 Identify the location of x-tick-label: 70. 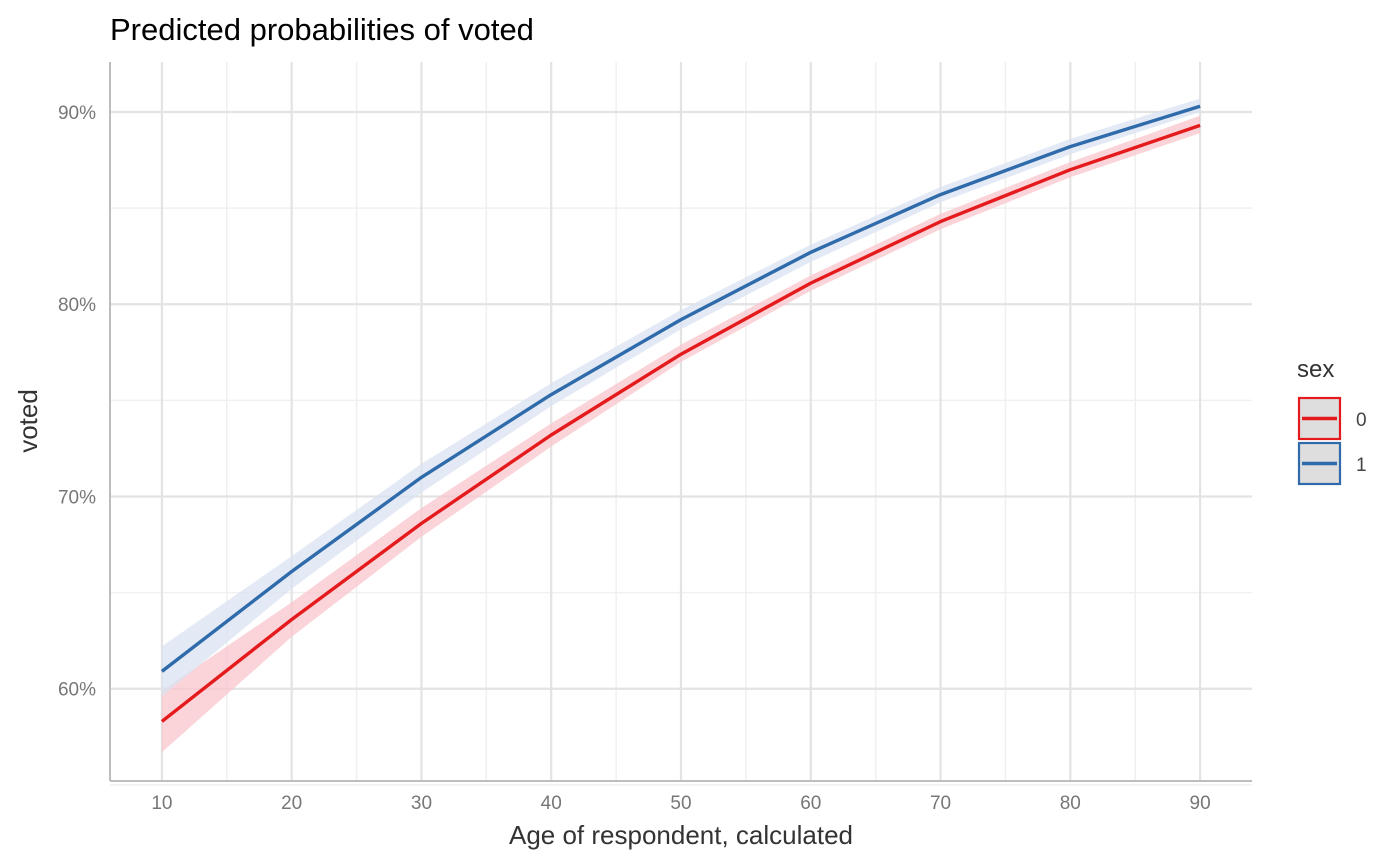
(940, 803).